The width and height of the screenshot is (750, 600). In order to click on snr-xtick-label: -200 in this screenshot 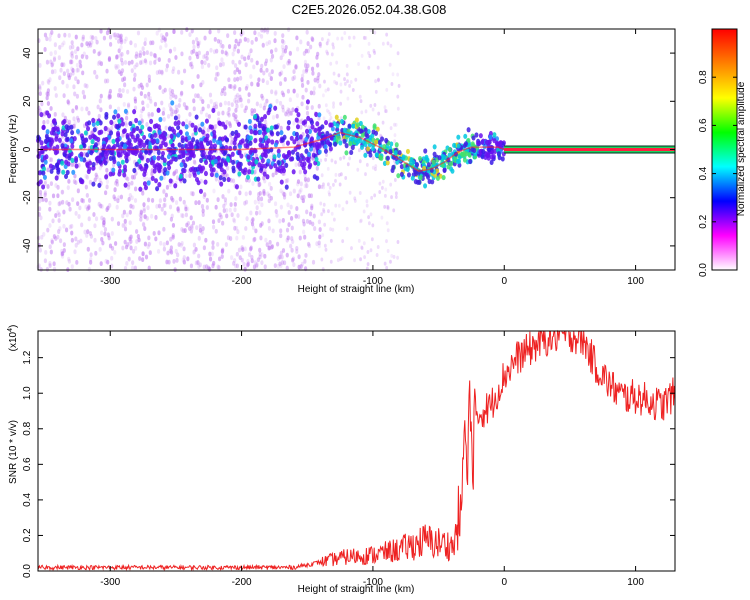, I will do `click(242, 582)`.